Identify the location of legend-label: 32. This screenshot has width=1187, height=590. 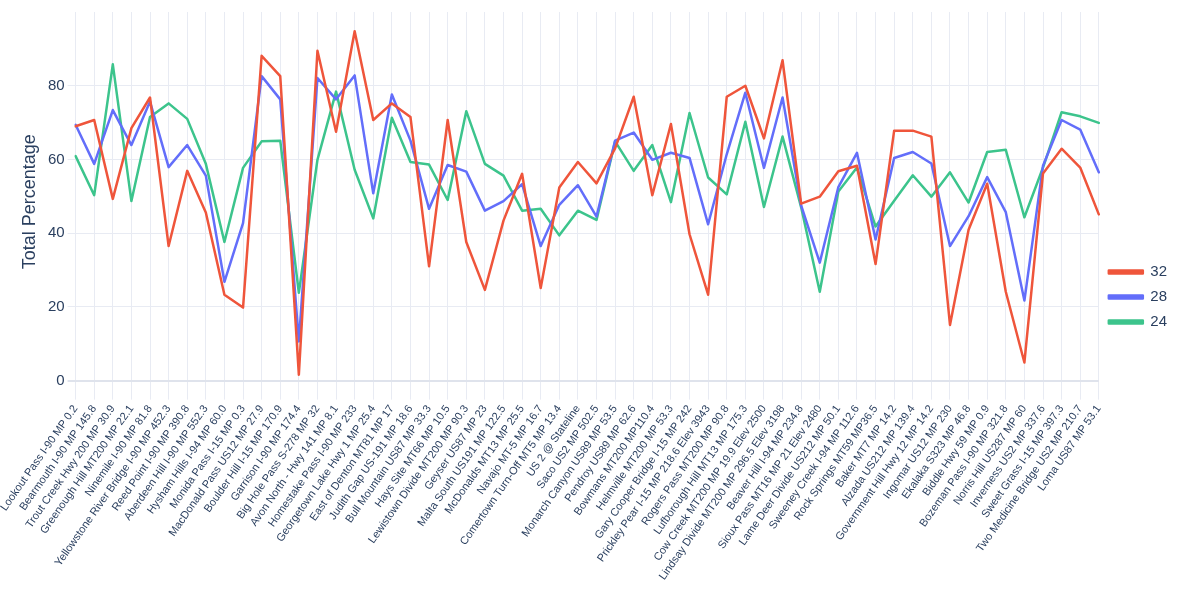
(1158, 271).